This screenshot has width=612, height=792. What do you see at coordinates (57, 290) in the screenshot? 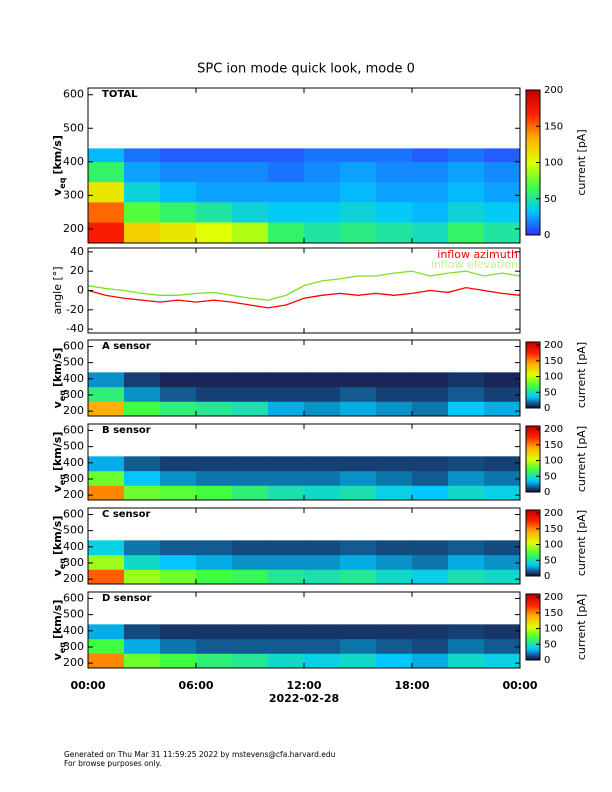
I see `y-axis-label: angle [°]` at bounding box center [57, 290].